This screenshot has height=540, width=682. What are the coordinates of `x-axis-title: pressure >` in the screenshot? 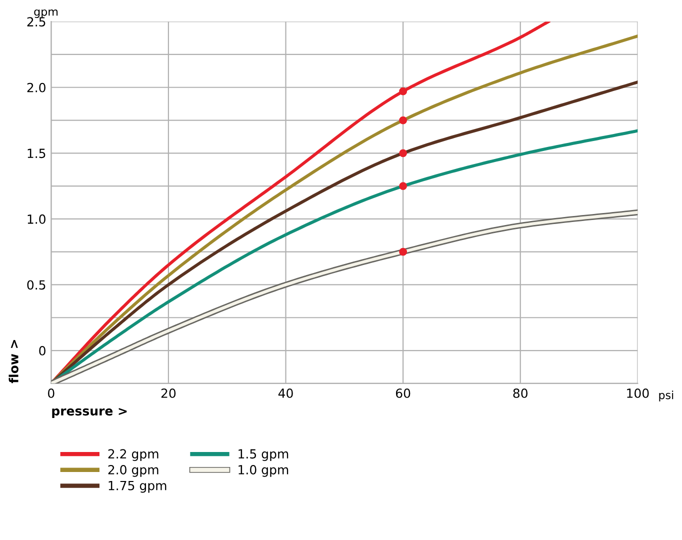 It's located at (89, 413).